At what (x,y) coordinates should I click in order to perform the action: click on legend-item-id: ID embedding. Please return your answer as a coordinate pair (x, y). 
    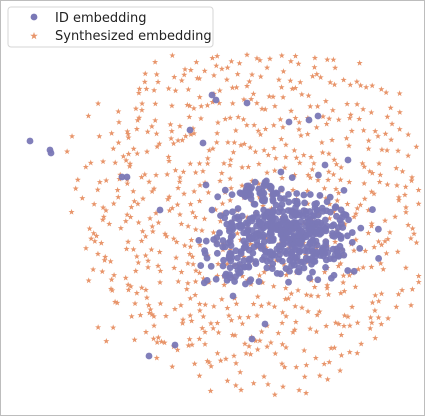
    Looking at the image, I should click on (88, 18).